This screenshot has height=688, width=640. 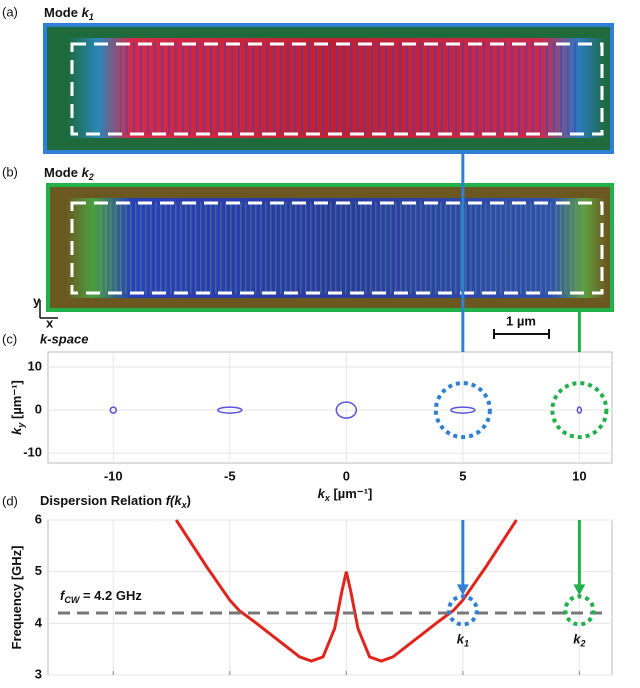 I want to click on panel-label: (a), so click(x=10, y=11).